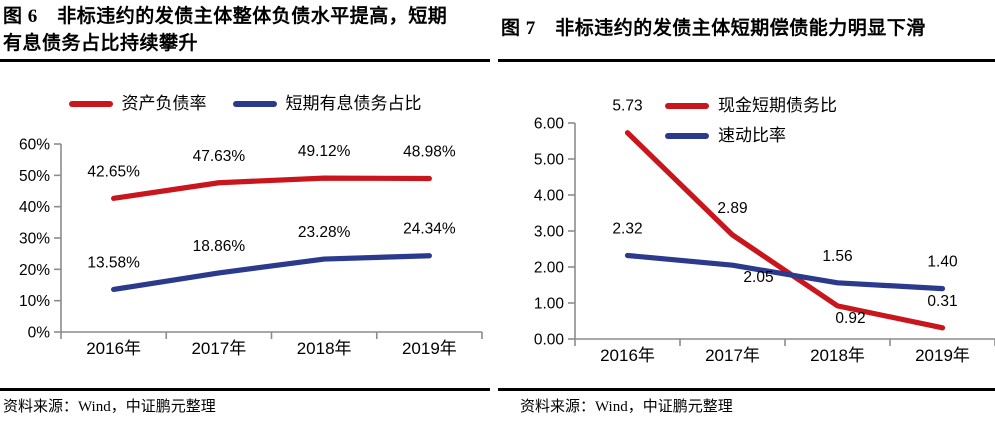  Describe the element at coordinates (113, 262) in the screenshot. I see `data-label: 13.58%` at that location.